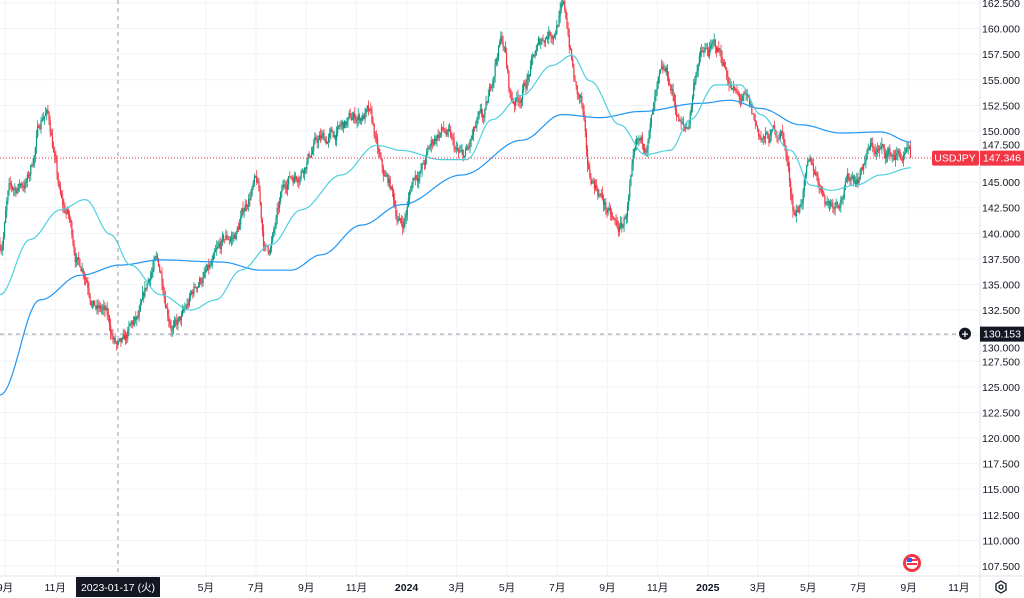 Image resolution: width=1024 pixels, height=598 pixels. What do you see at coordinates (1001, 587) in the screenshot?
I see `settings-gear-icon` at bounding box center [1001, 587].